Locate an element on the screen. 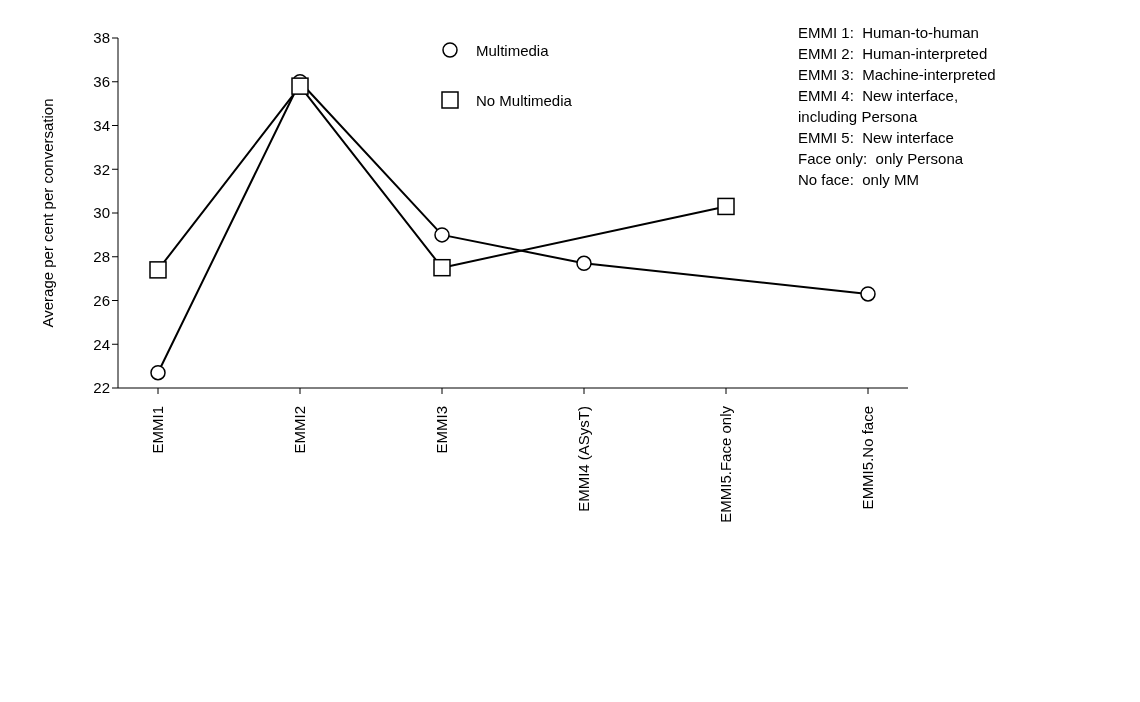 The image size is (1140, 702). annotation: EMMI 4: New interface, including Persona is located at coordinates (879, 106).